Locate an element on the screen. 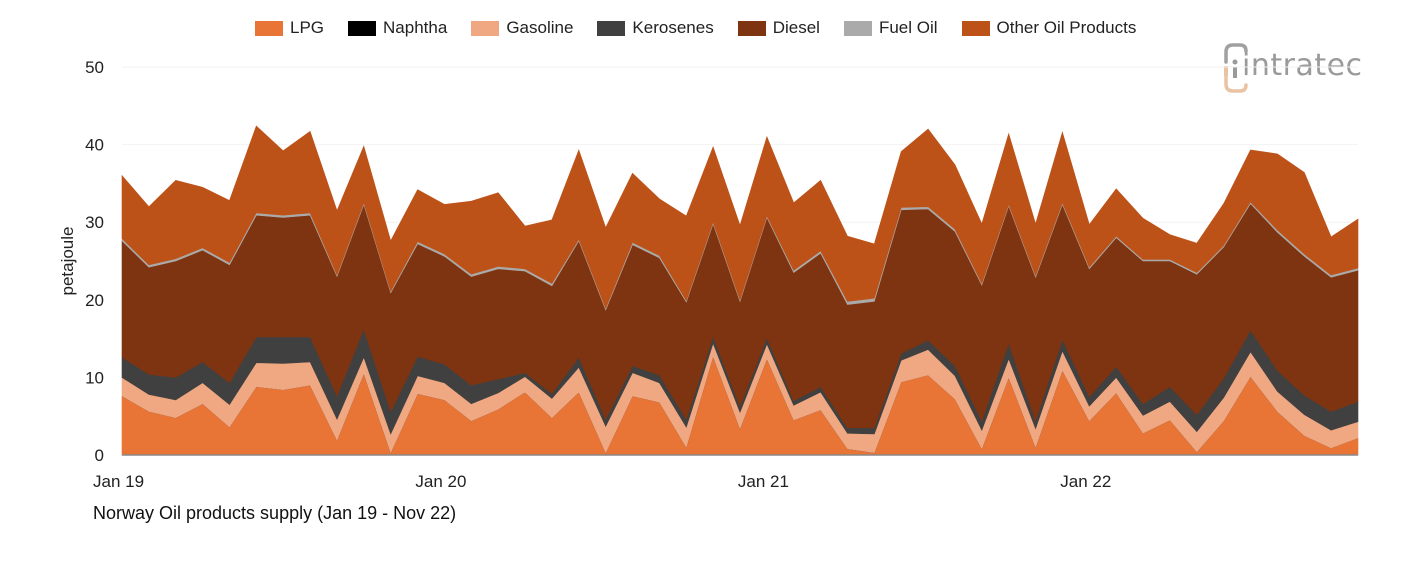 The image size is (1401, 561). legend-label: Other Oil Products is located at coordinates (1066, 27).